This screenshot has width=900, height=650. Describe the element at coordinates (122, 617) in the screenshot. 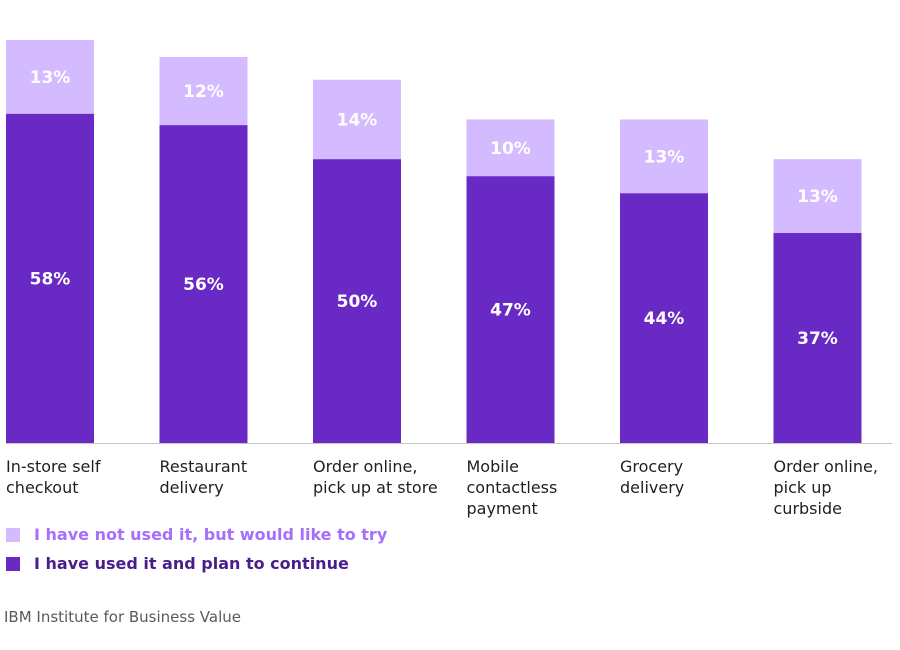

I see `source-note: IBM Institute for Business Value` at that location.